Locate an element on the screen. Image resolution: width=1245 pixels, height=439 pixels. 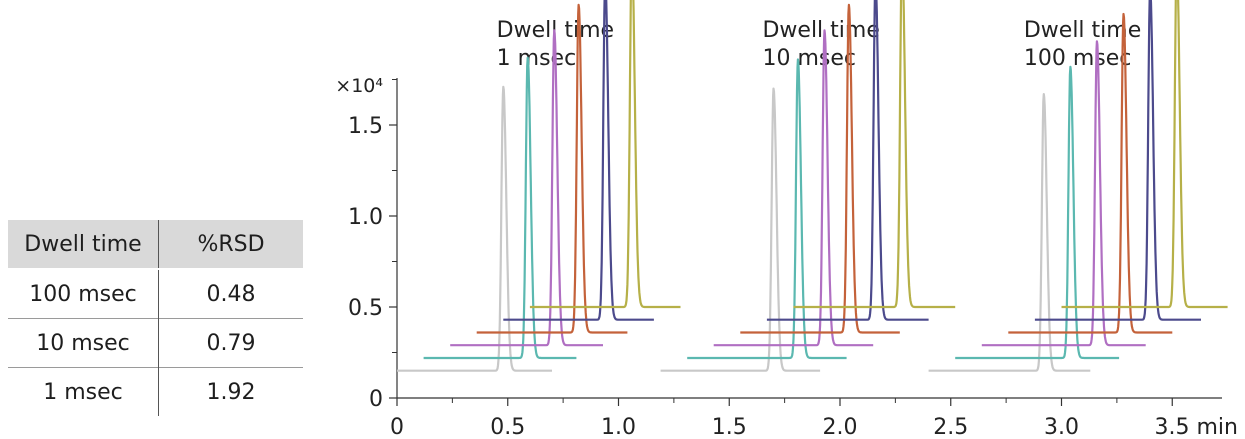
x-tick-label: 1.5 is located at coordinates (729, 427).